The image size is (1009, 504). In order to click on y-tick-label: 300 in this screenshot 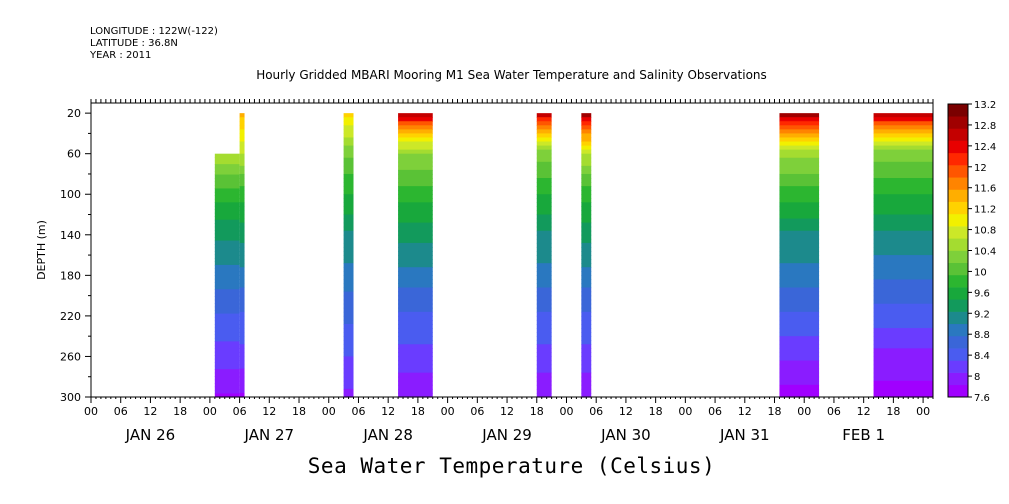, I will do `click(70, 397)`.